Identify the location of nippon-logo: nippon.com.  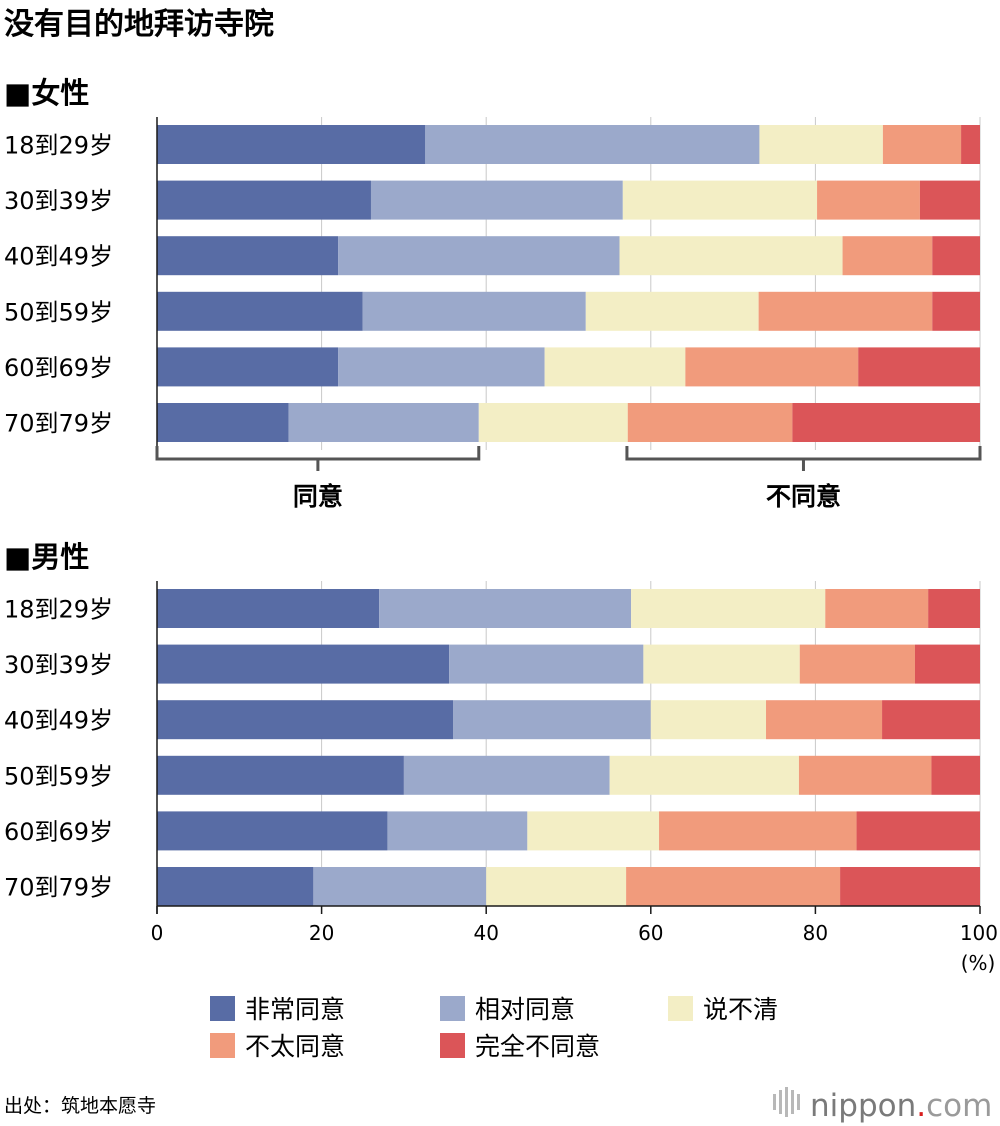
(882, 1105).